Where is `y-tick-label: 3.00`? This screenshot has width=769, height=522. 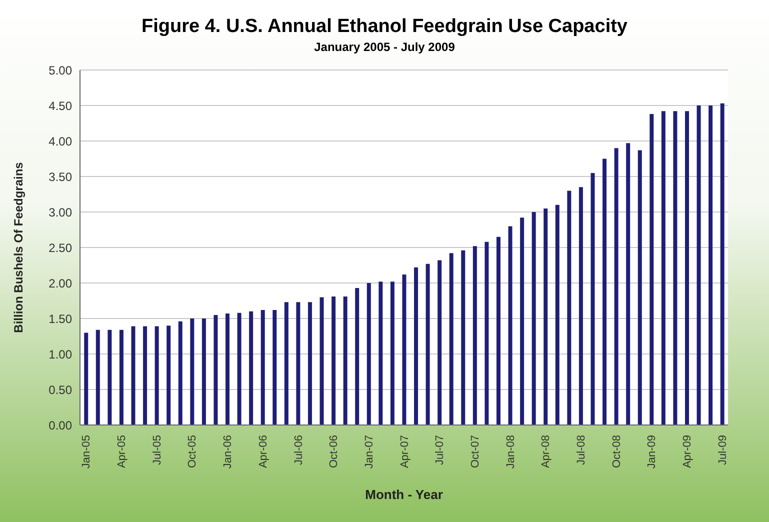 y-tick-label: 3.00 is located at coordinates (60, 212).